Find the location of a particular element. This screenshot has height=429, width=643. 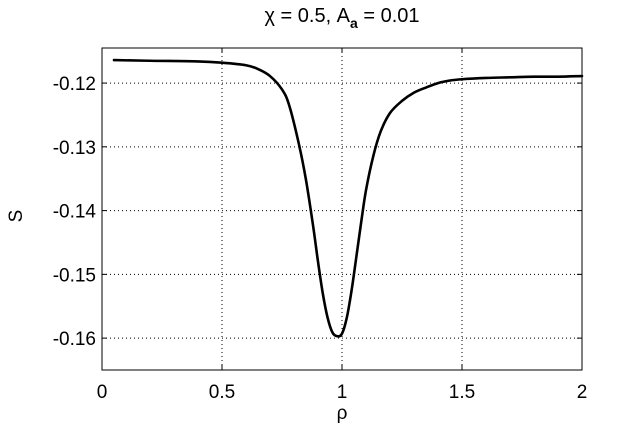

y-tick-label: -0.14 is located at coordinates (75, 212).